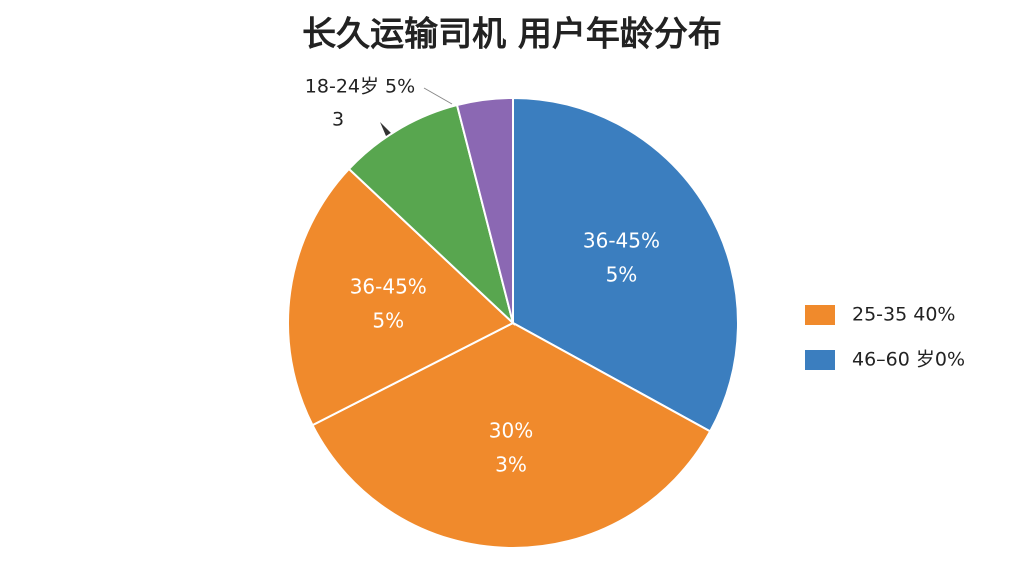 Image resolution: width=1024 pixels, height=576 pixels. I want to click on annotation: 3, so click(338, 120).